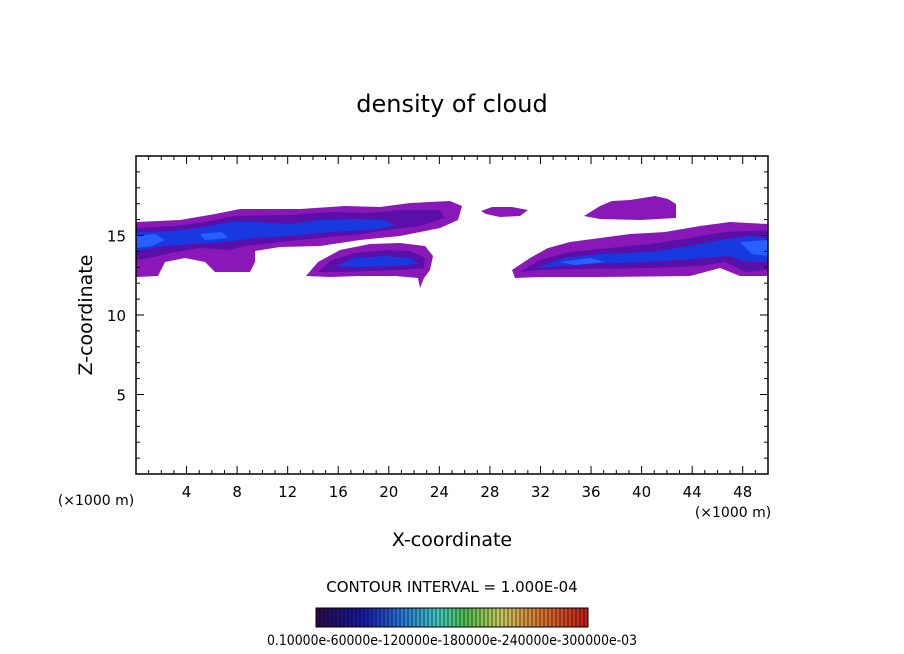  I want to click on x-unit-right: (×1000 m), so click(733, 513).